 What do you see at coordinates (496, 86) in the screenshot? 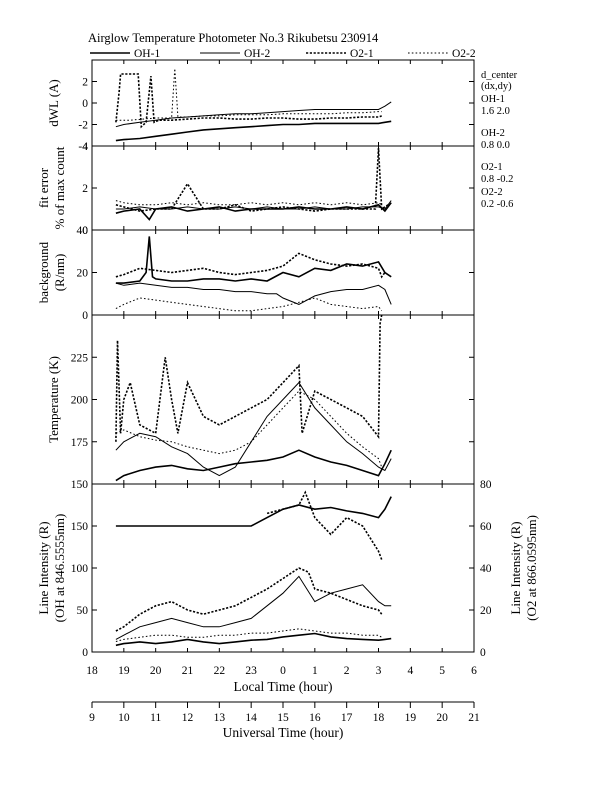
I see `info-subheading: (dx,dy)` at bounding box center [496, 86].